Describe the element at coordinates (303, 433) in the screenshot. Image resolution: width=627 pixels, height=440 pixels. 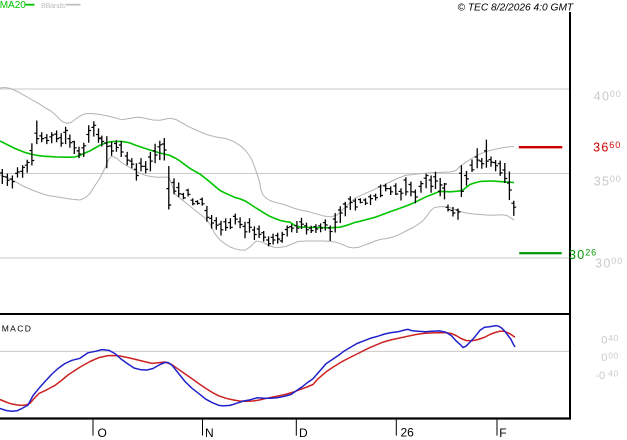
I see `svg-text: D` at that location.